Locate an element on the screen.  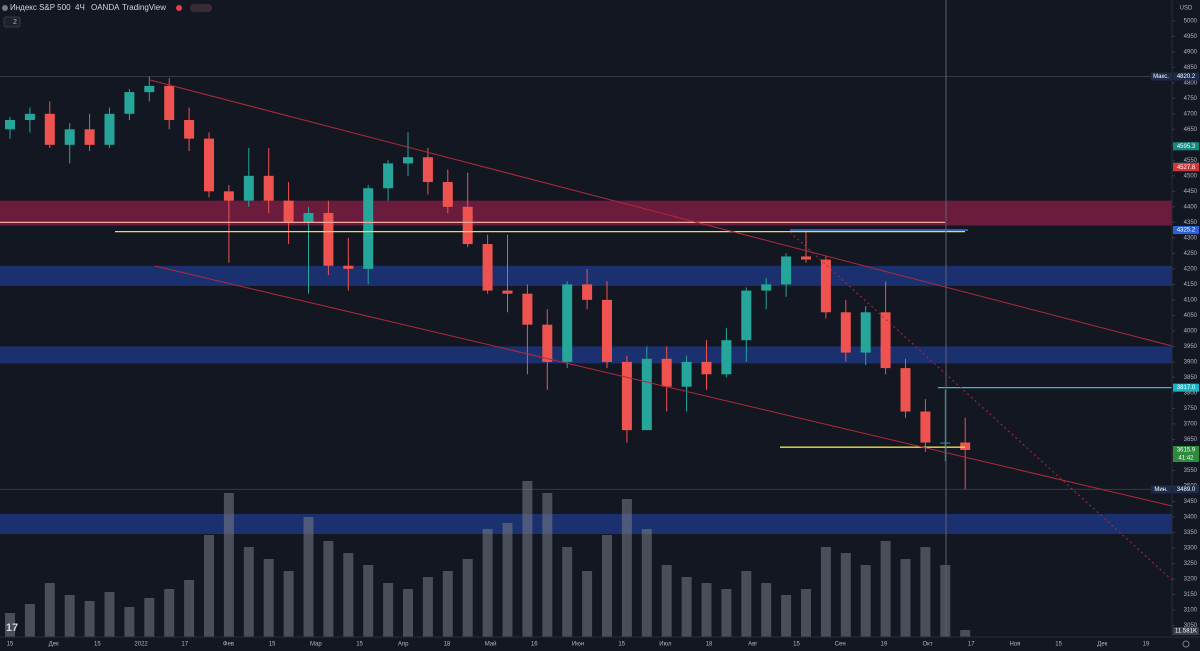
y-tick-label: 4400 is located at coordinates (1191, 207).